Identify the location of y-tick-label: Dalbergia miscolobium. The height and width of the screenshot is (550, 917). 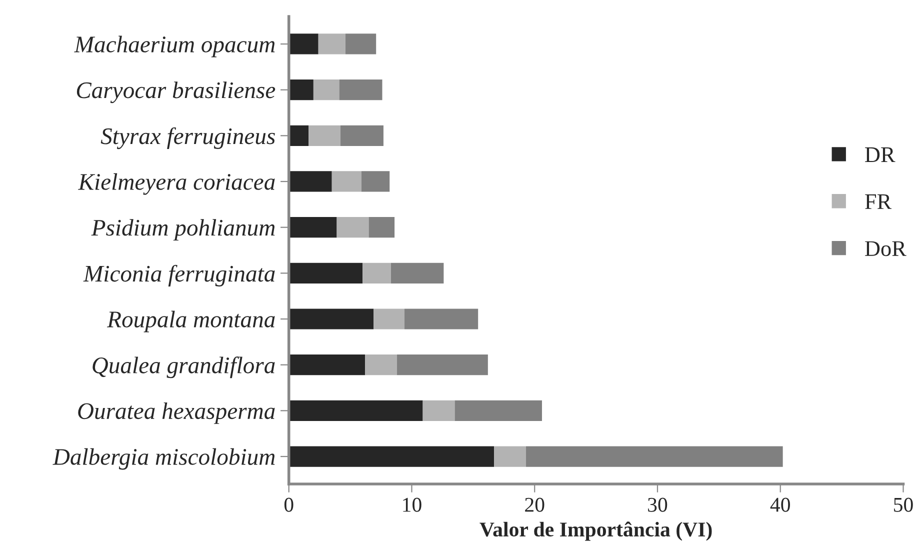
(163, 459).